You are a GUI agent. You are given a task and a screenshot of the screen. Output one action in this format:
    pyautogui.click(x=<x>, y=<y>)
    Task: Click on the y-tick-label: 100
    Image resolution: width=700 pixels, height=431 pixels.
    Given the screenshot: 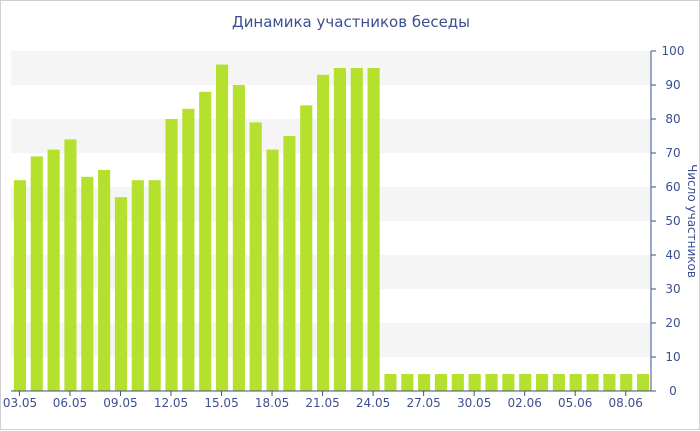 What is the action you would take?
    pyautogui.click(x=673, y=51)
    